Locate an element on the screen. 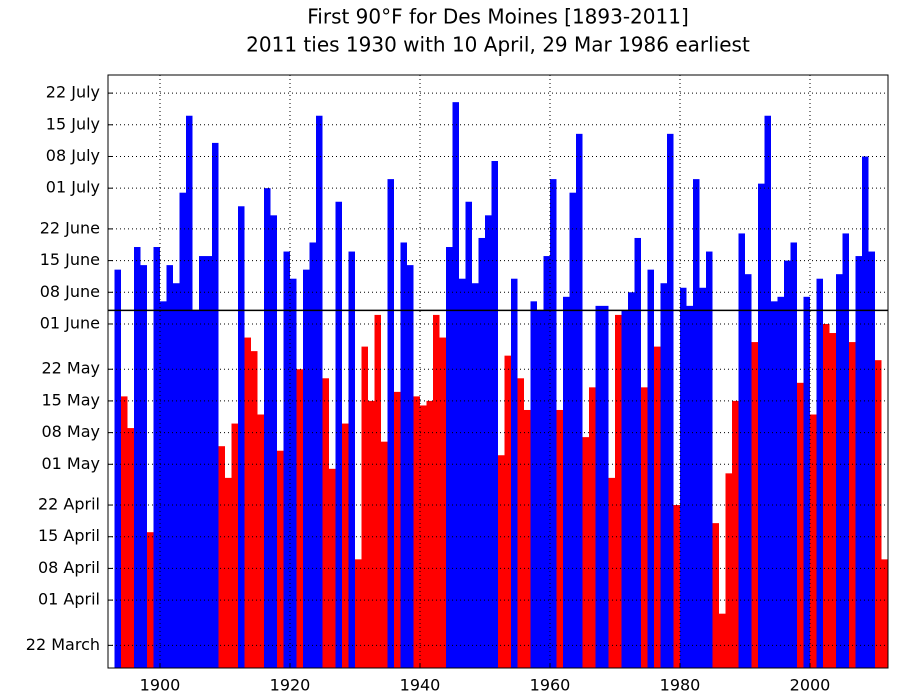 This screenshot has height=700, width=898. y-tick-label: 22 June is located at coordinates (70, 227).